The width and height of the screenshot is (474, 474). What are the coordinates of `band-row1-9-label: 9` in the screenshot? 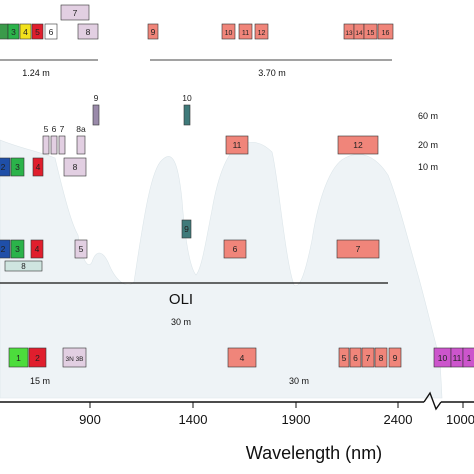 It's located at (153, 32).